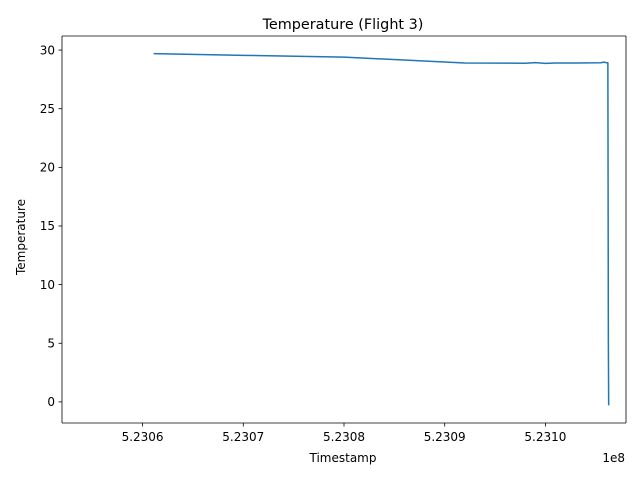 Image resolution: width=640 pixels, height=480 pixels. Describe the element at coordinates (21, 237) in the screenshot. I see `y-axis-label: Temperature` at that location.